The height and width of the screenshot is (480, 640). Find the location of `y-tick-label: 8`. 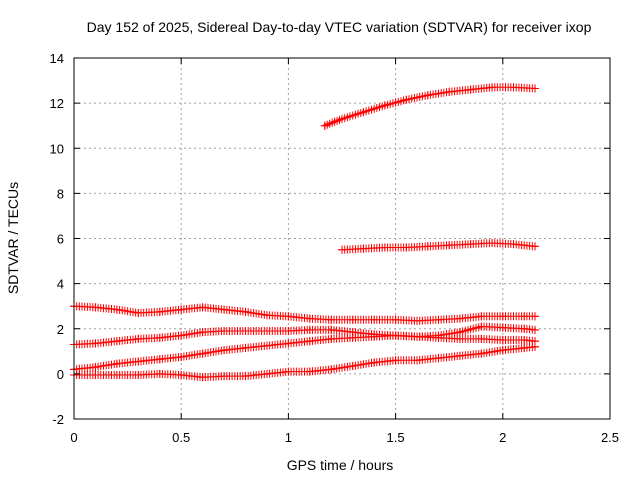

y-tick-label: 8 is located at coordinates (60, 193).